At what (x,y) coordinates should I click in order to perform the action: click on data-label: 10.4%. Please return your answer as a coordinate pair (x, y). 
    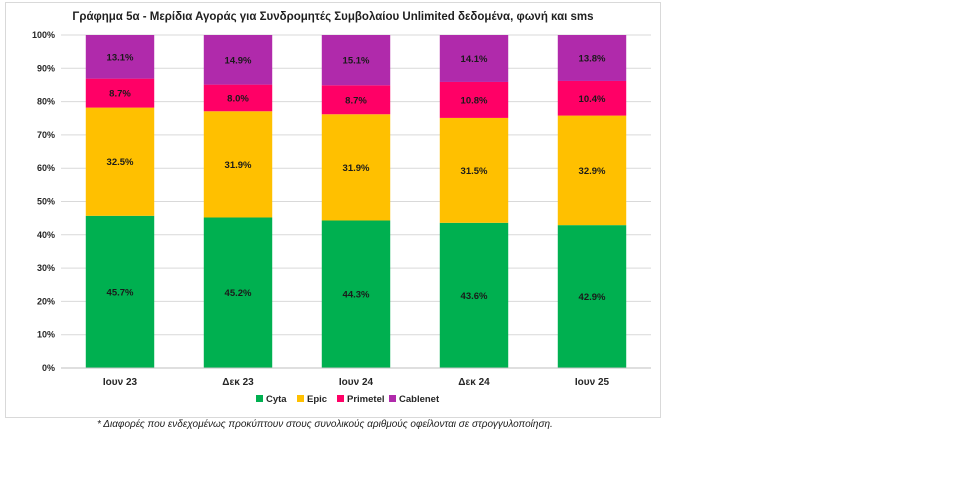
    Looking at the image, I should click on (592, 99).